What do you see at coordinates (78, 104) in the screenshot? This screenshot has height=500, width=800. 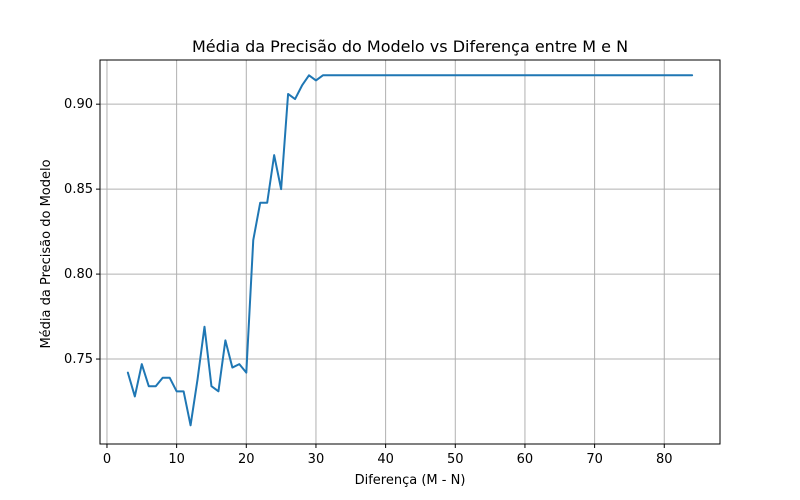 I see `y-tick-label: 0.90` at bounding box center [78, 104].